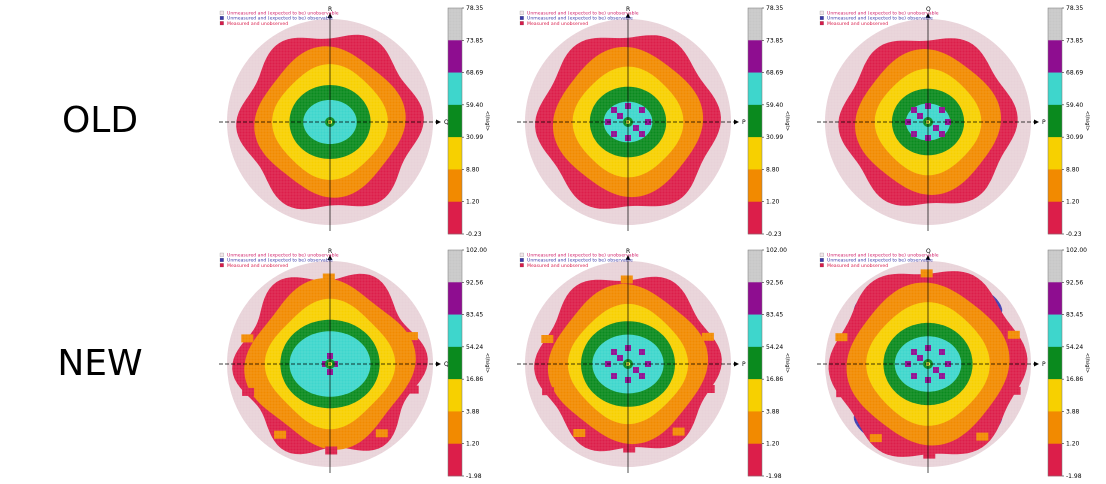 The image size is (1106, 484). What do you see at coordinates (257, 24) in the screenshot?
I see `legend-entry: Measured and unobserved` at bounding box center [257, 24].